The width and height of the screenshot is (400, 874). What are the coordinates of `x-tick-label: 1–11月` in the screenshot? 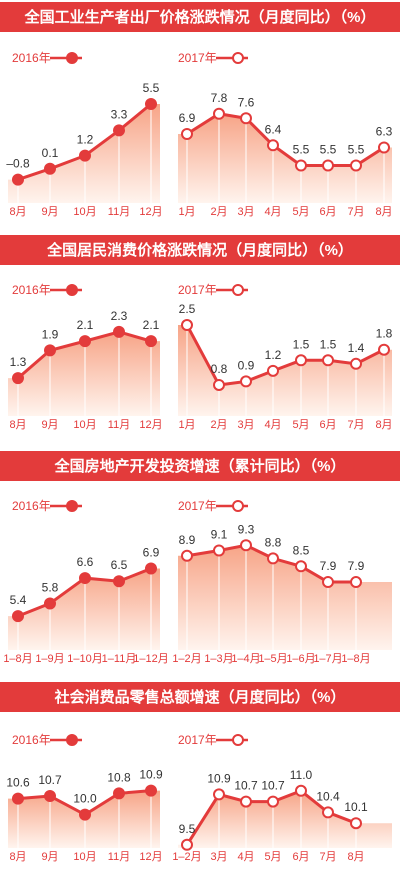 It's located at (119, 659).